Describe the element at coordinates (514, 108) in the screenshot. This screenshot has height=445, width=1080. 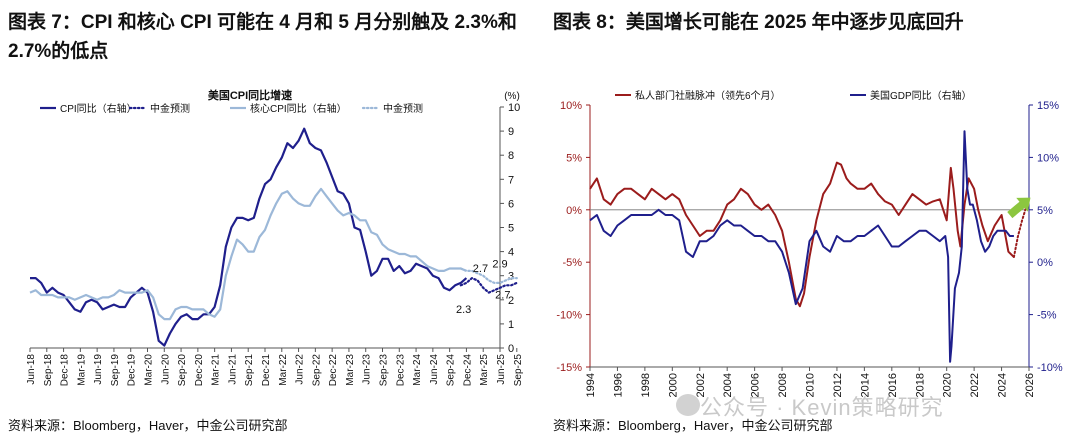
I see `y-tick-label: 10` at that location.